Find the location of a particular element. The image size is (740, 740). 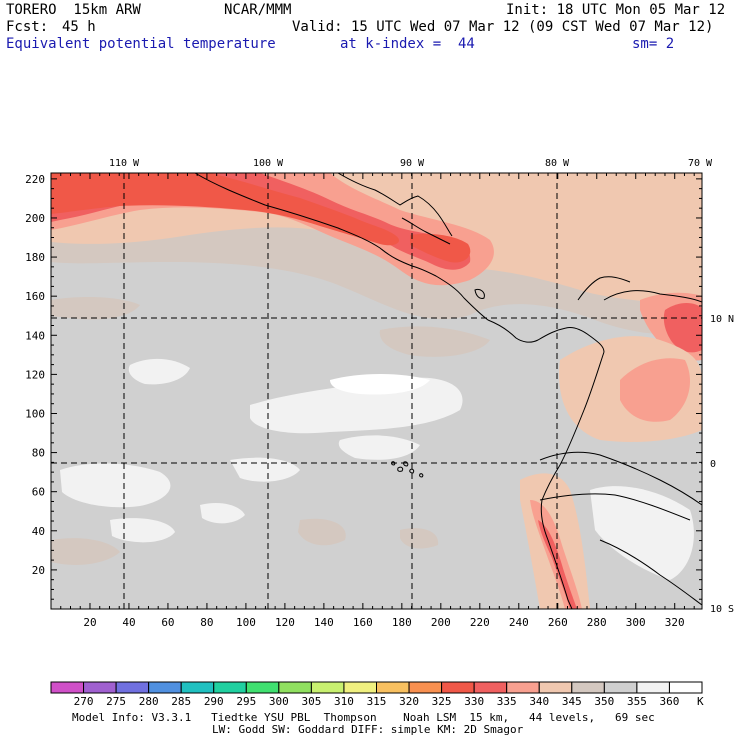

colorbar-level-label: 285 is located at coordinates (181, 701).